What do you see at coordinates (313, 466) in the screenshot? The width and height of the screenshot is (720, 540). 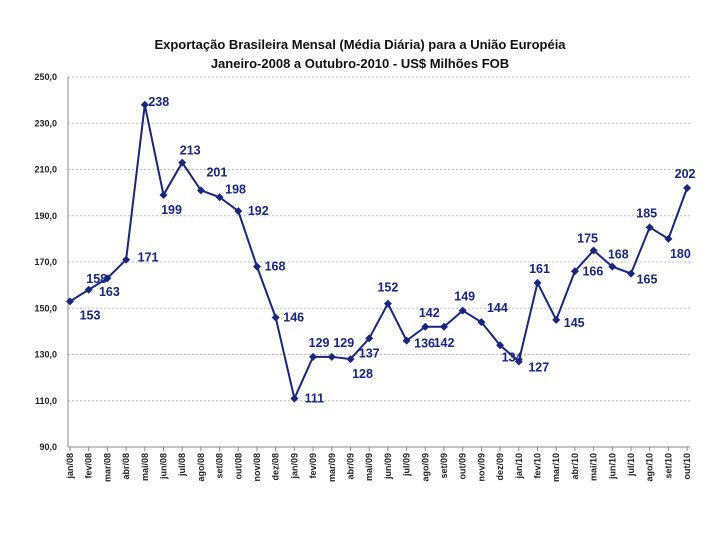 I see `x-tick-label: fev/09` at bounding box center [313, 466].